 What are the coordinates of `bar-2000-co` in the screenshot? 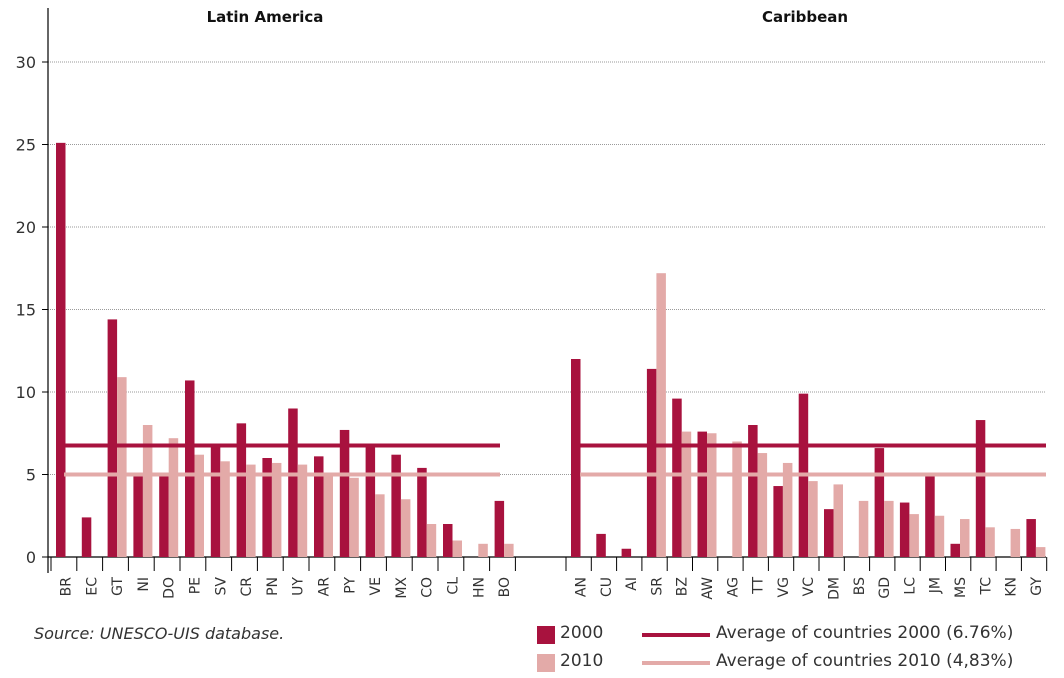 It's located at (422, 512).